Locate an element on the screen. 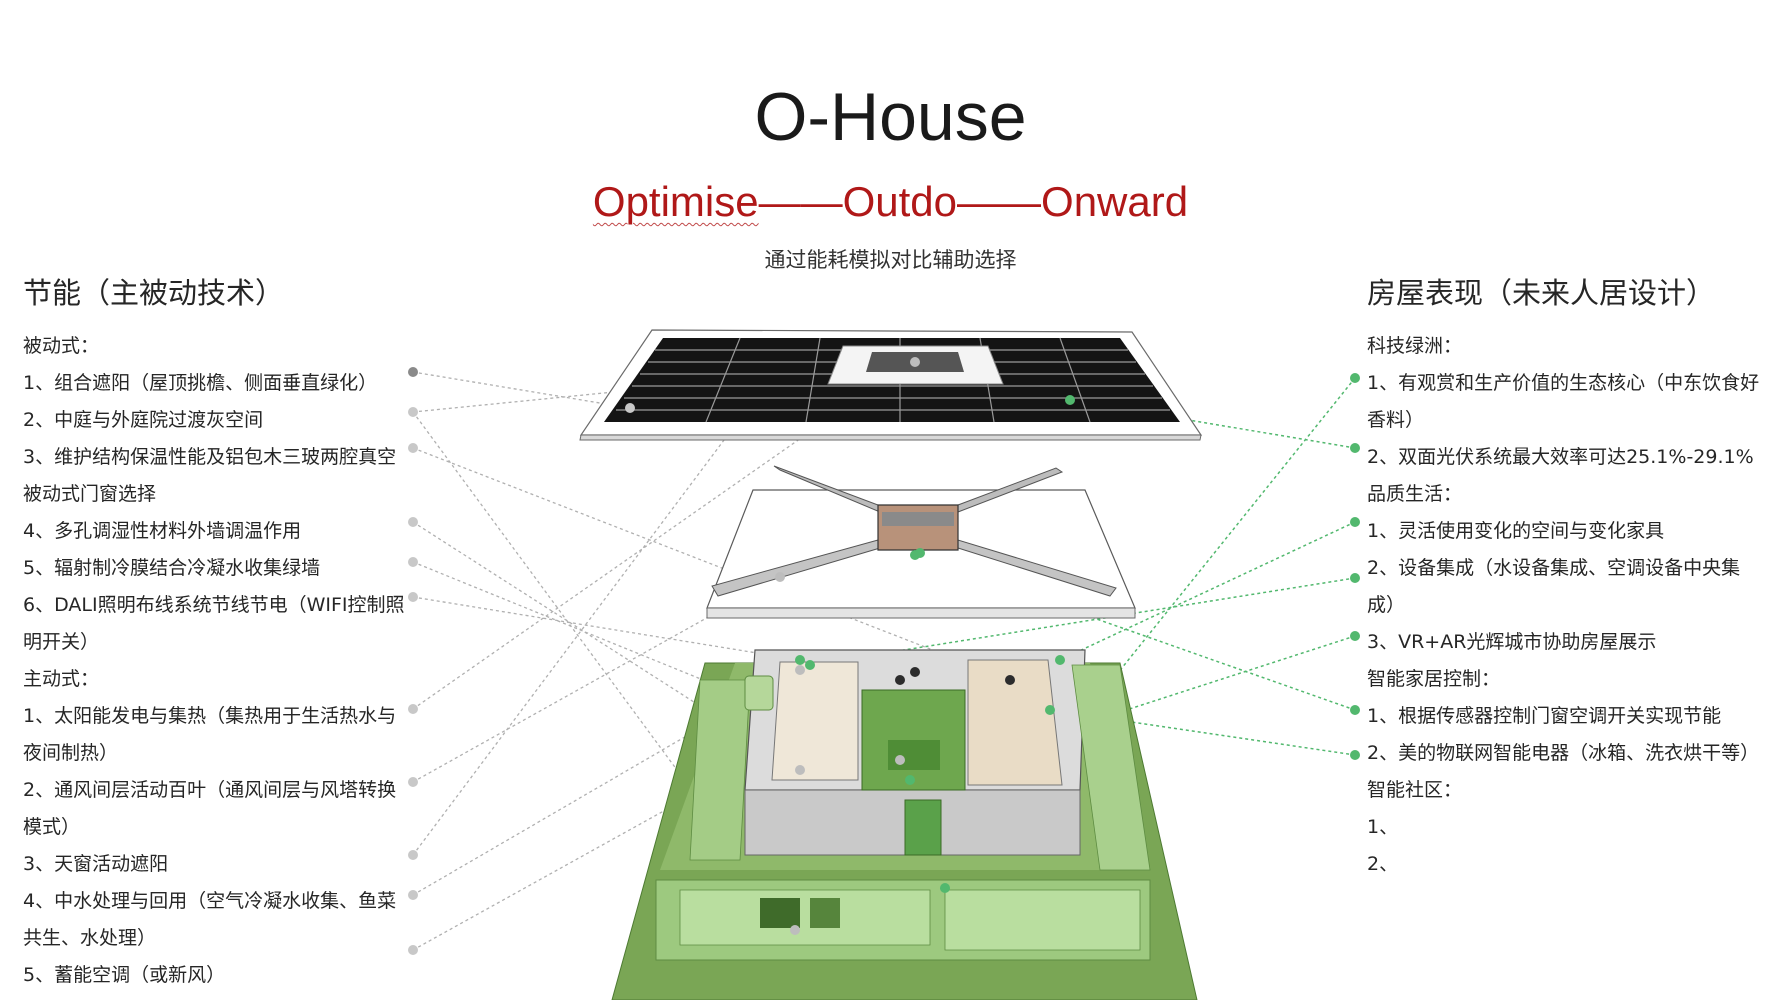  active-item: 4、中水处理与回用（空气冷凝水收集、鱼菜共生、水处理） is located at coordinates (210, 919).